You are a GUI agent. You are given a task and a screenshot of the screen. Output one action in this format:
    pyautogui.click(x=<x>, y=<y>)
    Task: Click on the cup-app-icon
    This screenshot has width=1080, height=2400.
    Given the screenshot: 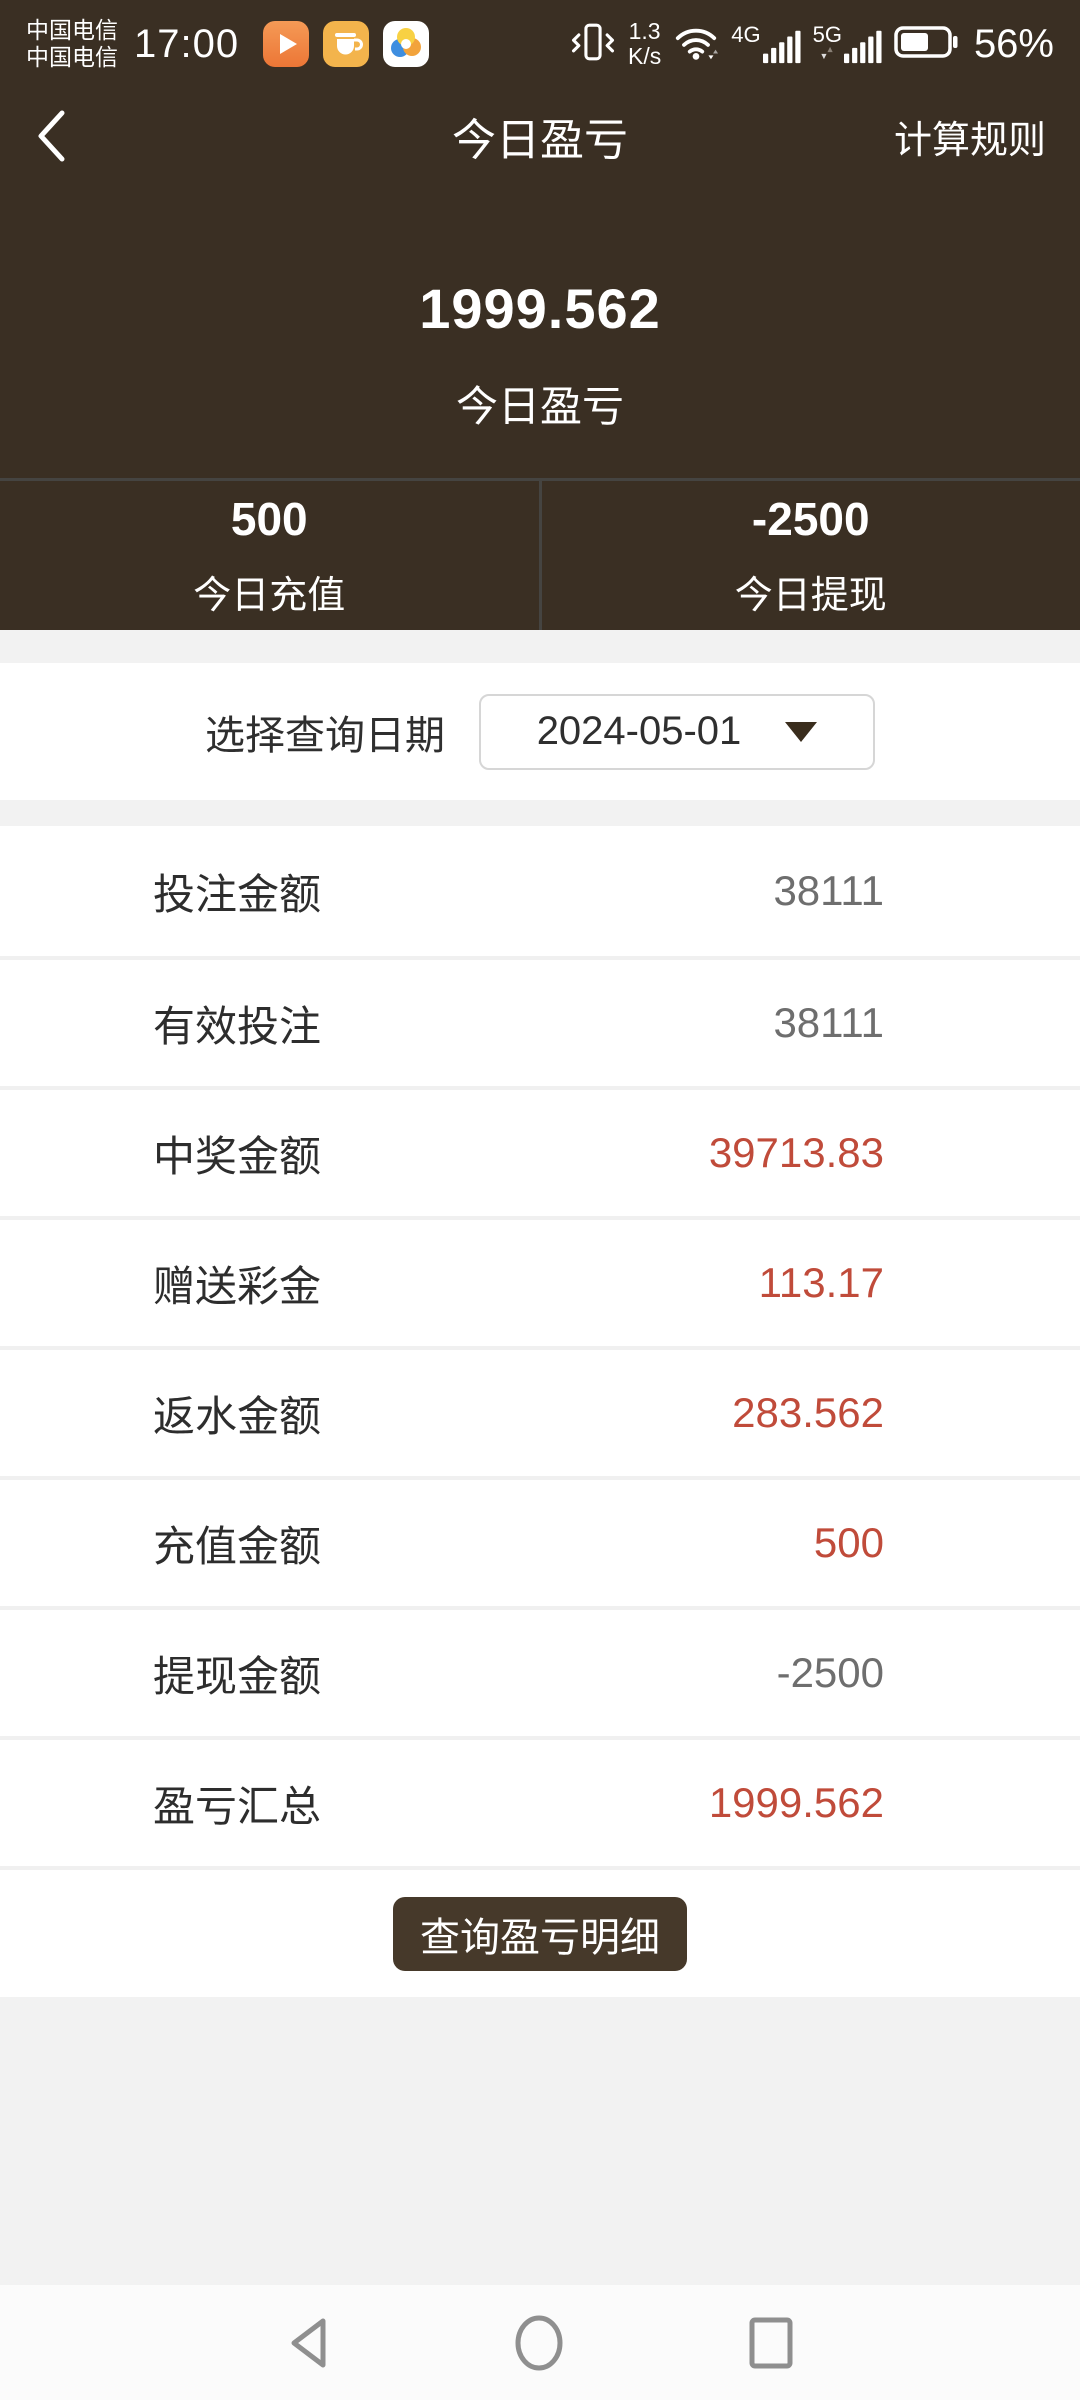 What is the action you would take?
    pyautogui.click(x=346, y=44)
    